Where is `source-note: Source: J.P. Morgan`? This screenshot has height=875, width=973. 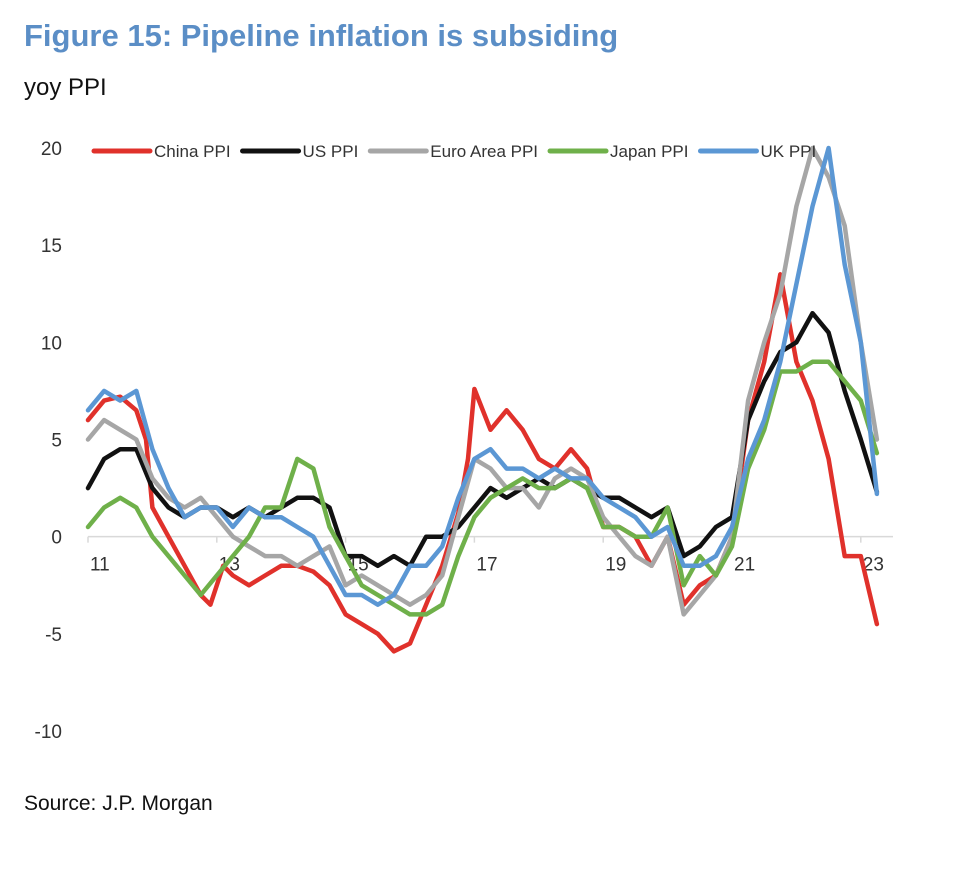 source-note: Source: J.P. Morgan is located at coordinates (118, 803).